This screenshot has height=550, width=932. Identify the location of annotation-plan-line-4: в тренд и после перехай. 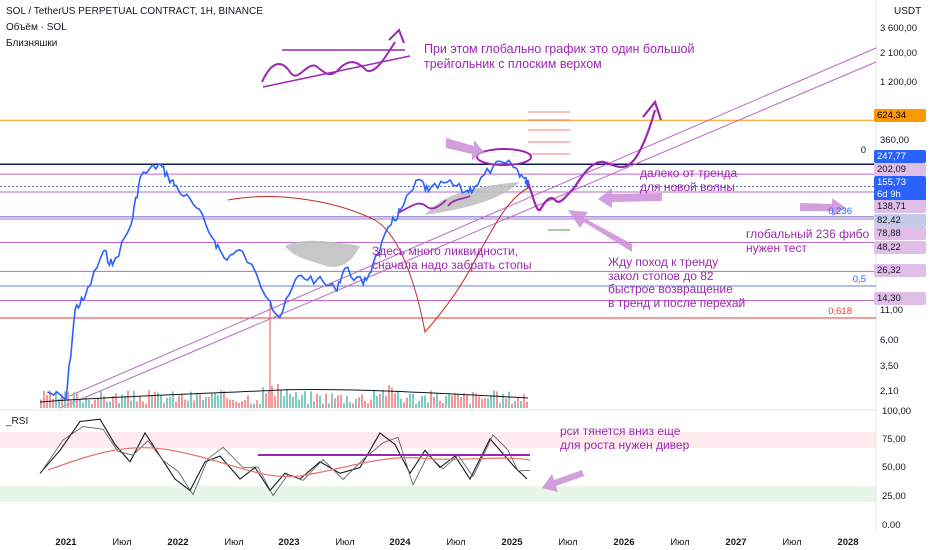
(677, 302).